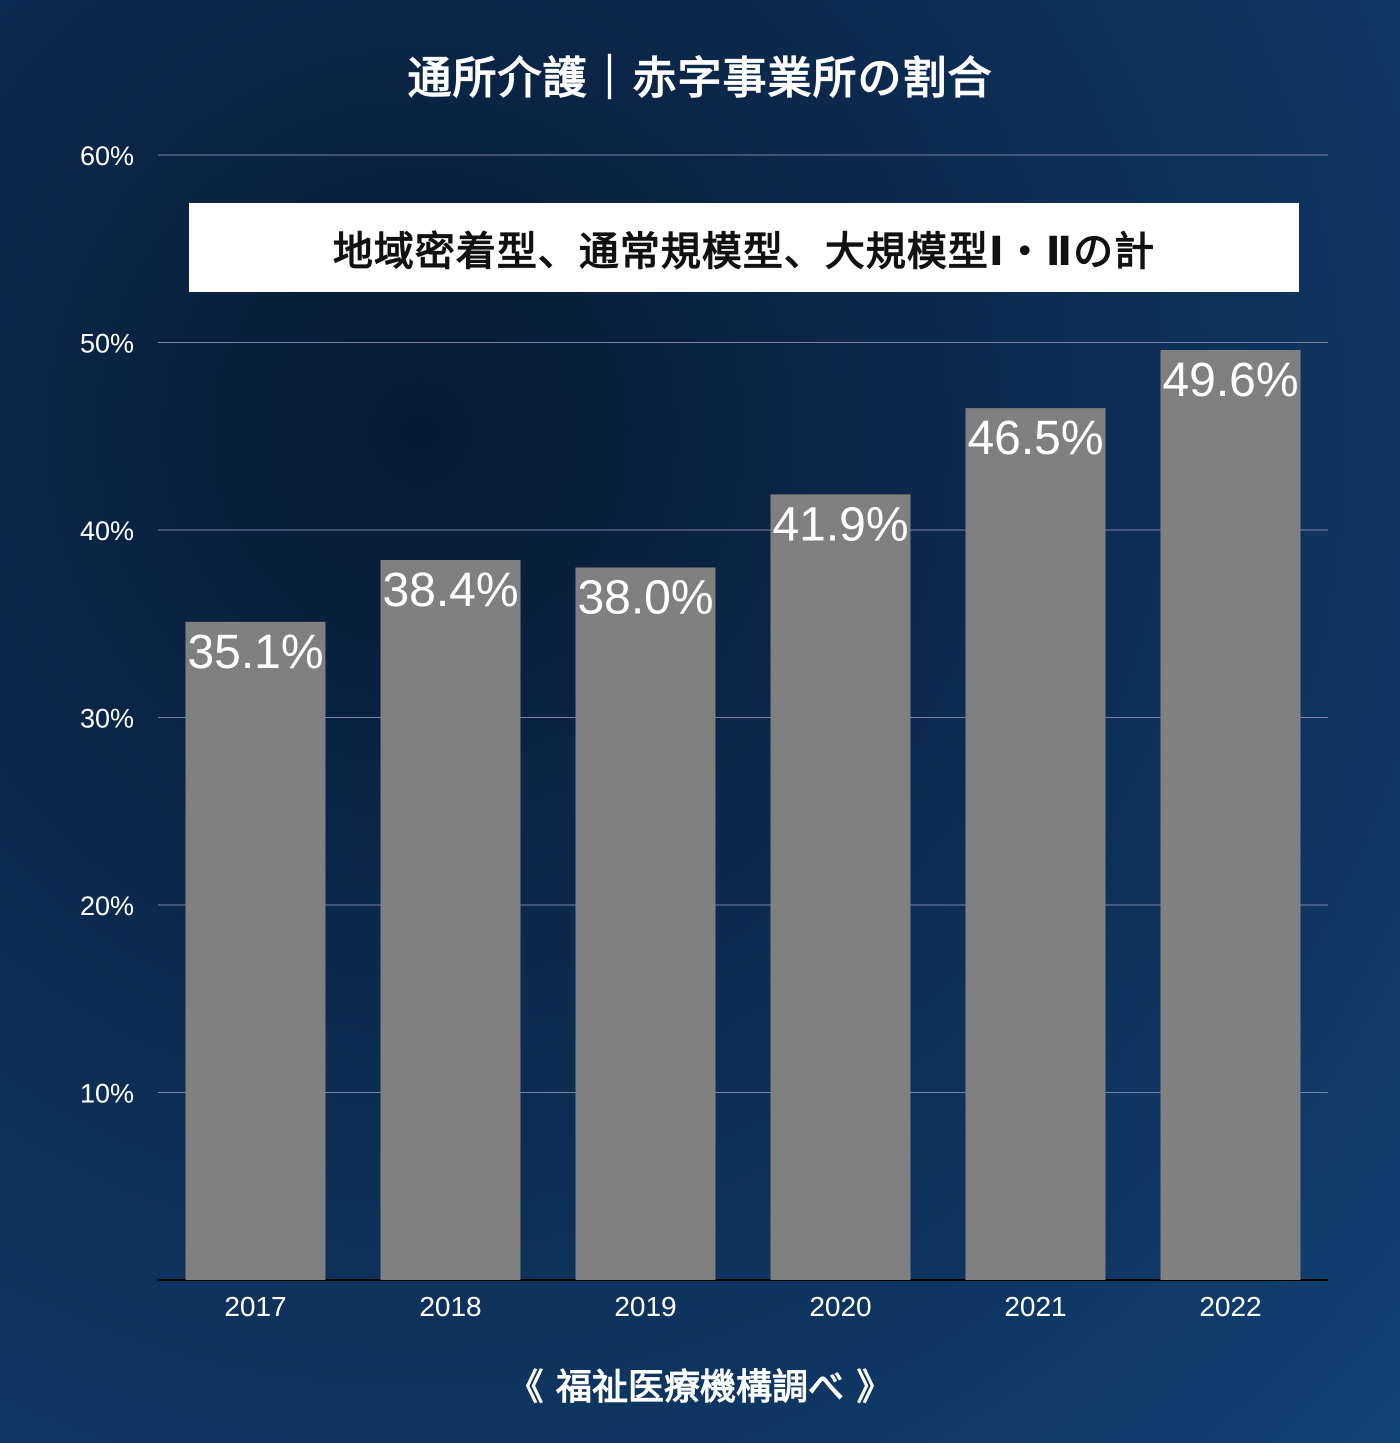 The image size is (1400, 1443). I want to click on data-label: 35.1%, so click(255, 652).